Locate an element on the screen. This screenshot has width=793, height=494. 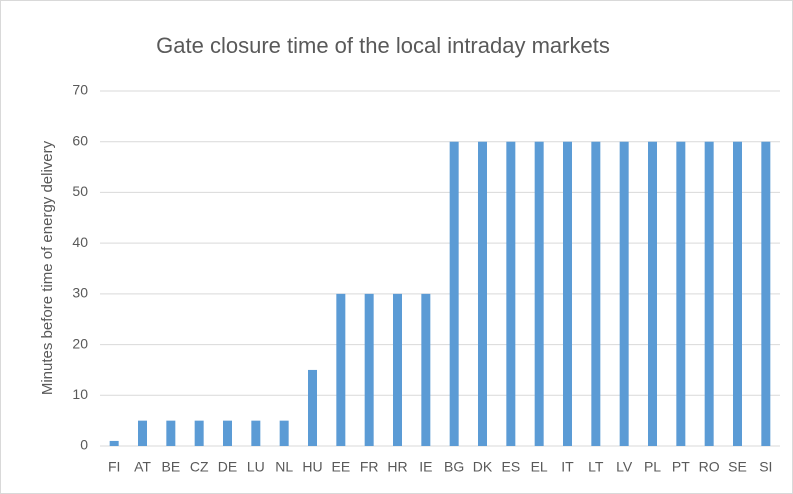
y-tick-label: 70 is located at coordinates (80, 90).